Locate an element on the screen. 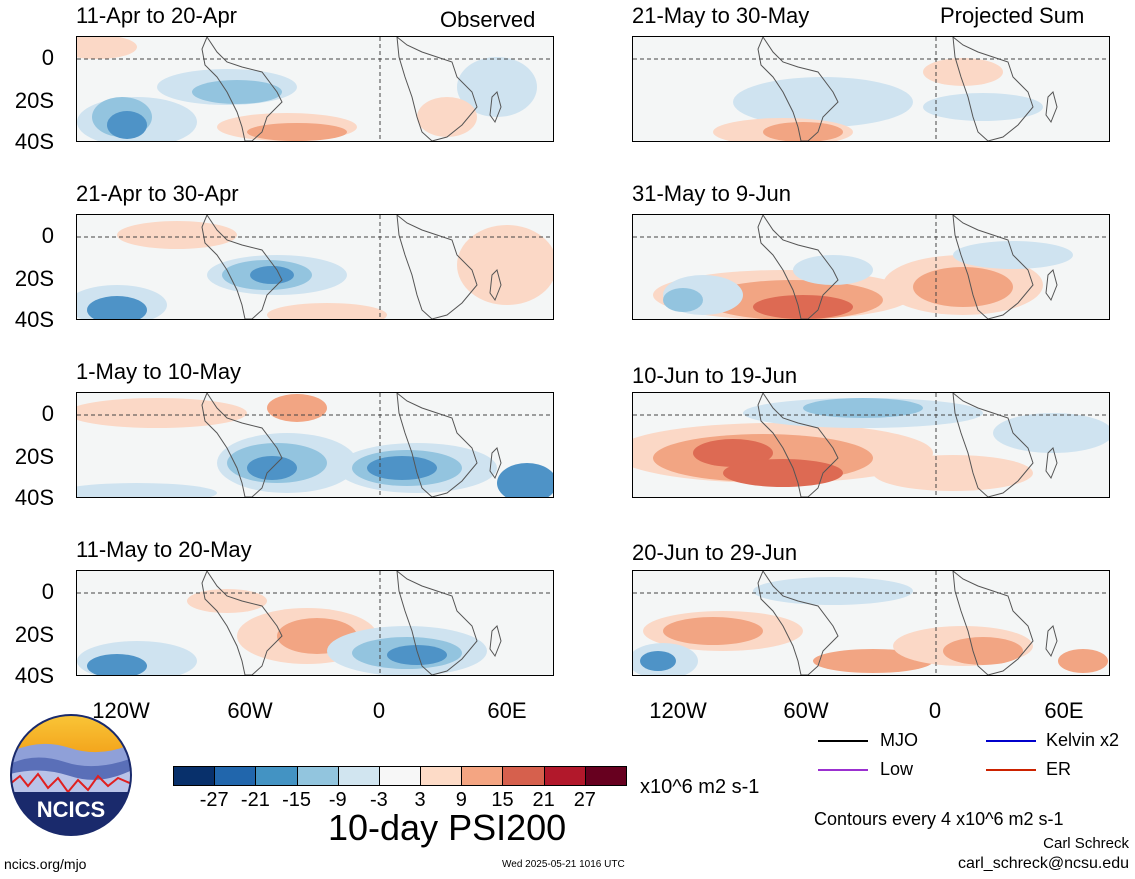  projected-sum-heading: Projected Sum is located at coordinates (1012, 15).